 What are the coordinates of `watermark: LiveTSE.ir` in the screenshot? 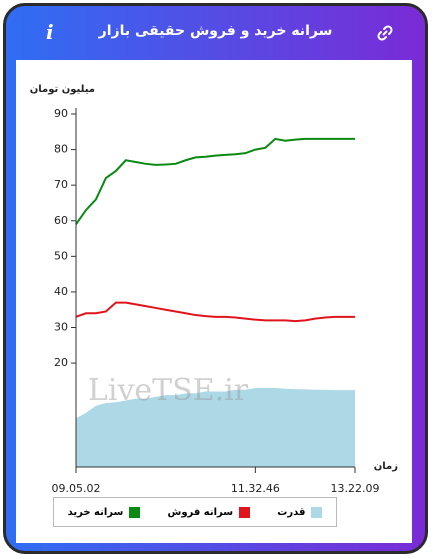 It's located at (168, 390).